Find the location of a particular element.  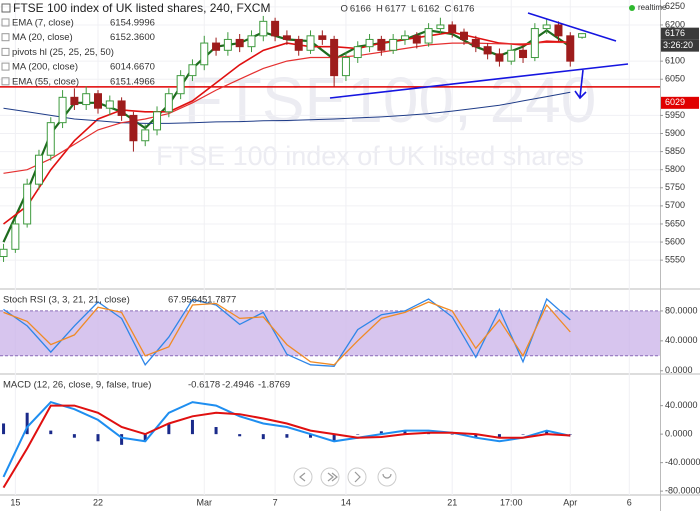

countdown-label: 3:26:20 is located at coordinates (678, 45).